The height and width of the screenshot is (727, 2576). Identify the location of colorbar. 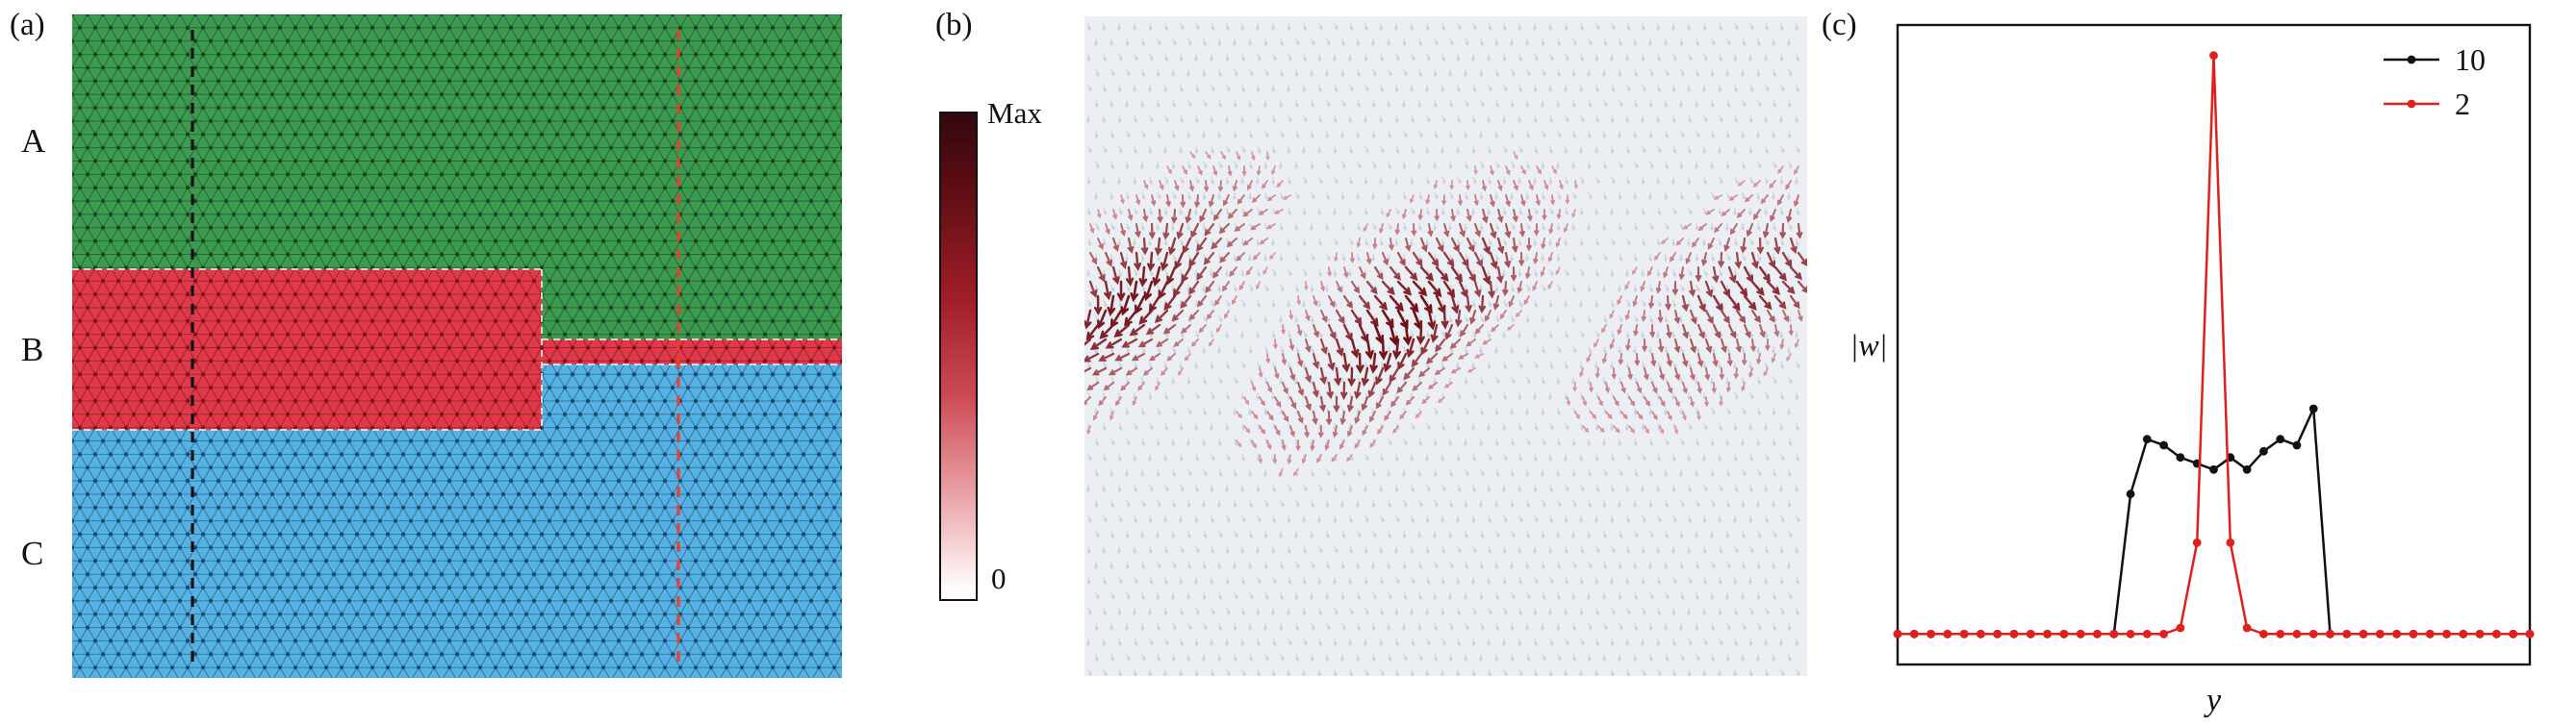
(958, 356).